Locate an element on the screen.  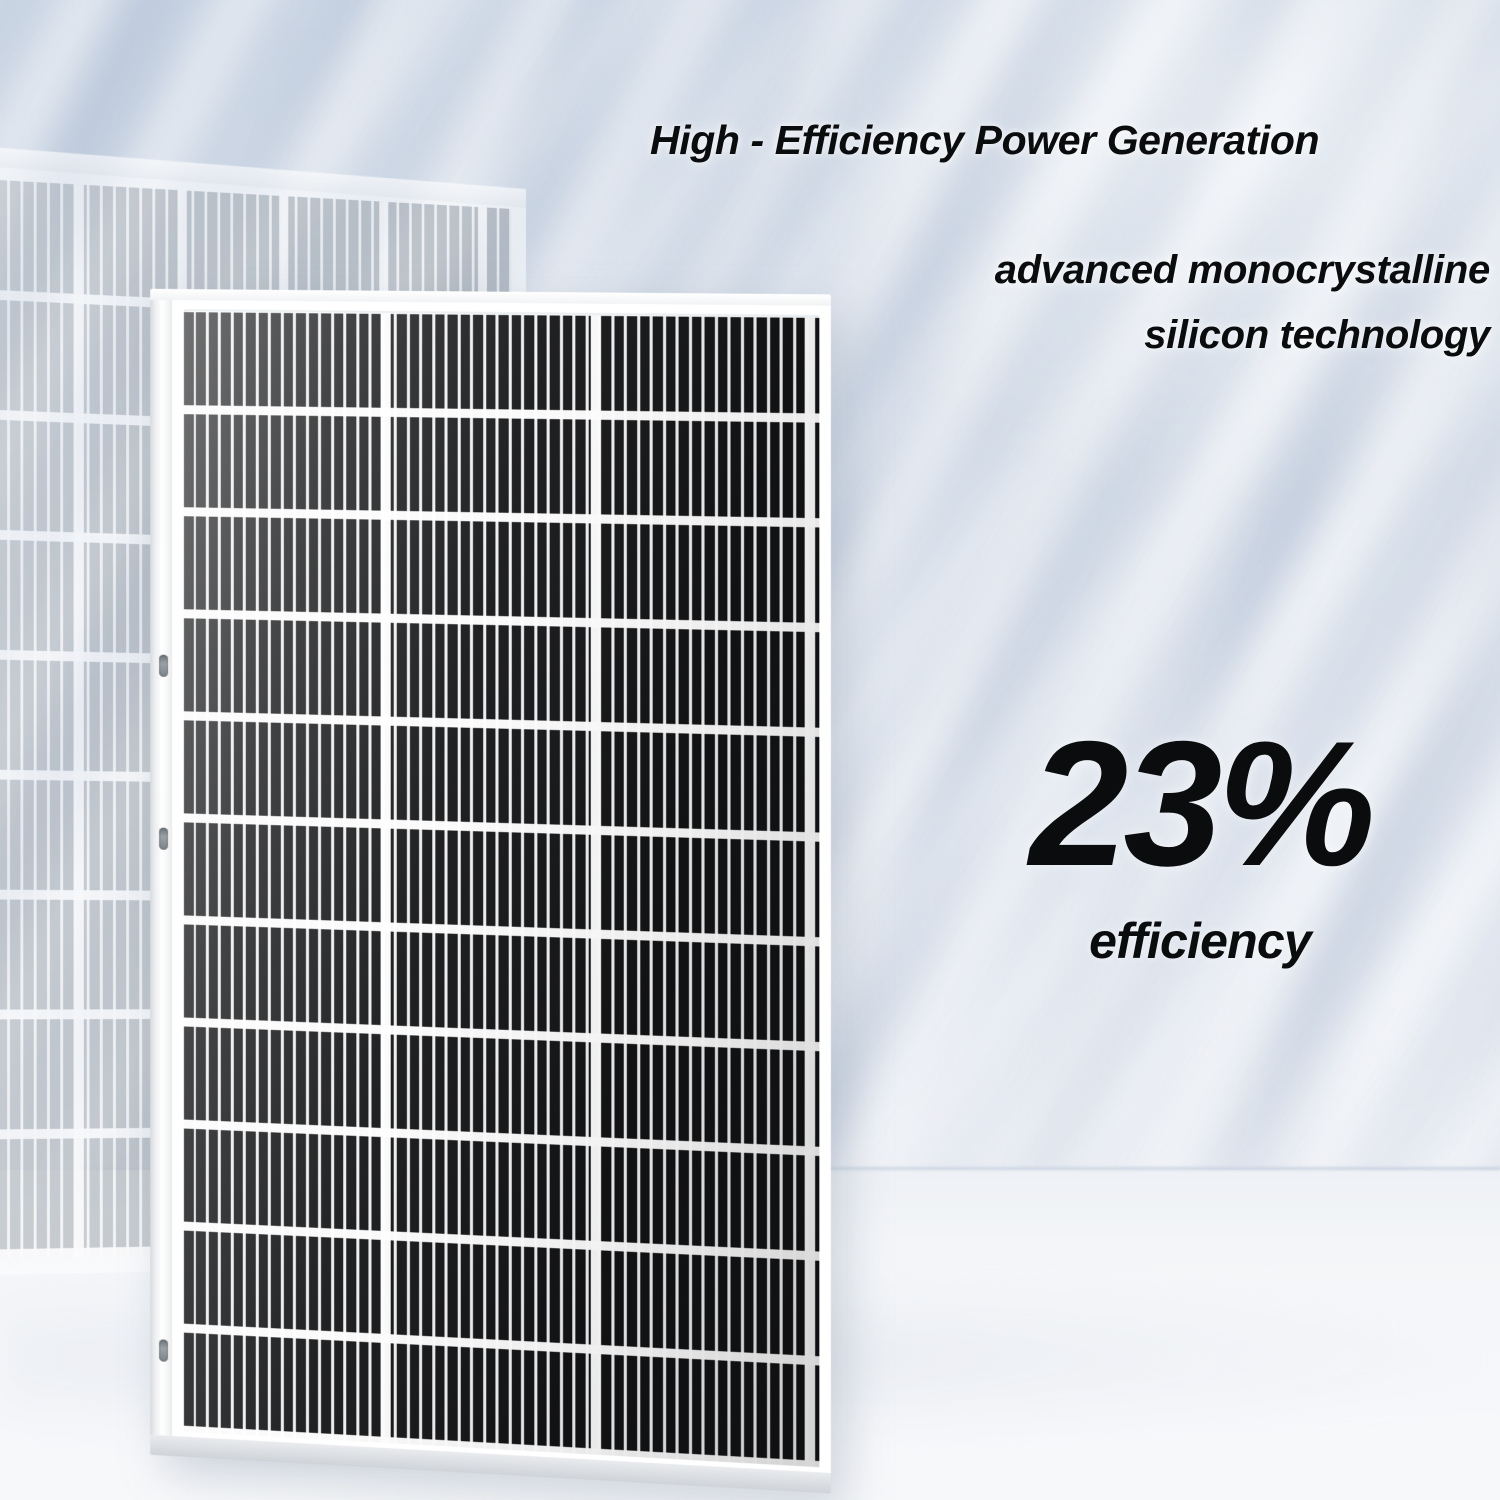
front-panel-left-side-rail is located at coordinates (162, 870).